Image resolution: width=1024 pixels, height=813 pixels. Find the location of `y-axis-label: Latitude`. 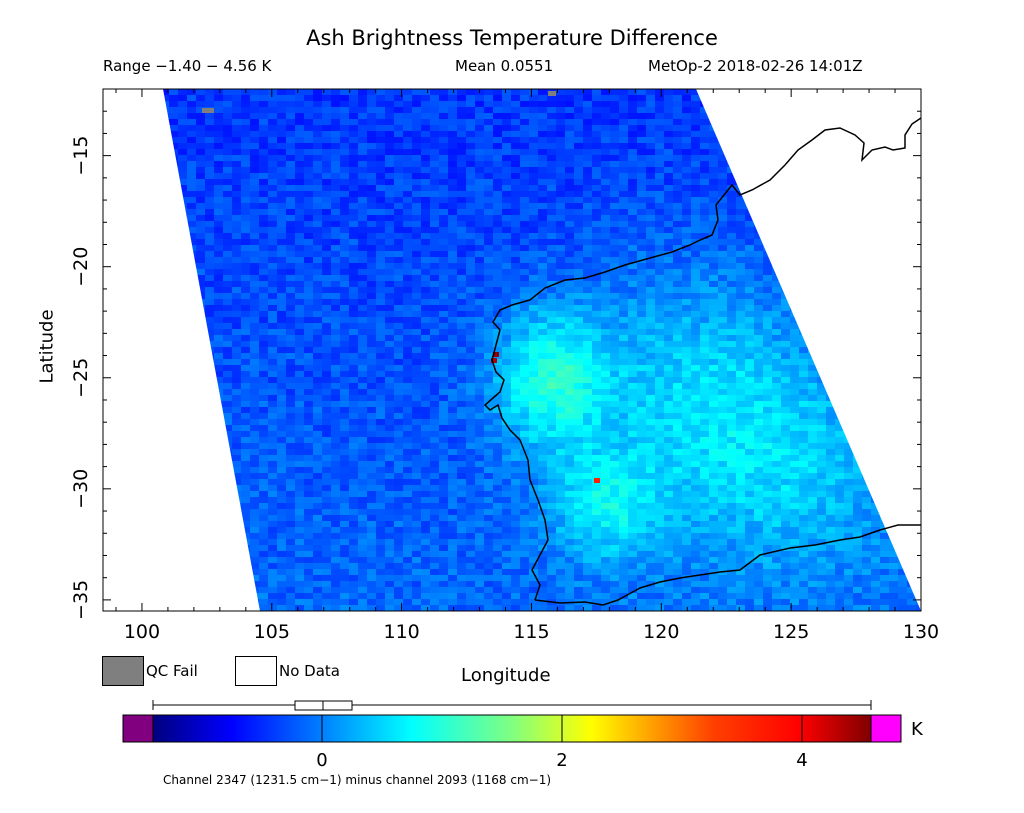

y-axis-label: Latitude is located at coordinates (47, 346).